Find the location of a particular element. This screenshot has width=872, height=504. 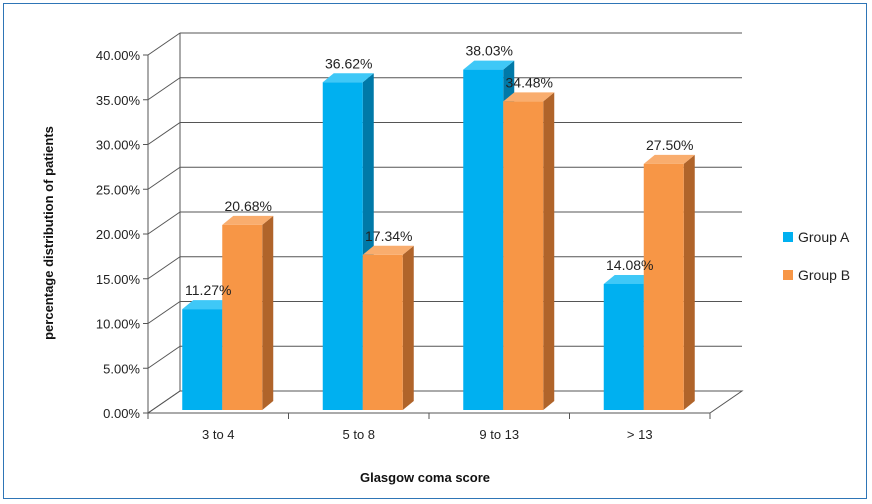

y-axis-title: percentage distribution of patients is located at coordinates (48, 233).